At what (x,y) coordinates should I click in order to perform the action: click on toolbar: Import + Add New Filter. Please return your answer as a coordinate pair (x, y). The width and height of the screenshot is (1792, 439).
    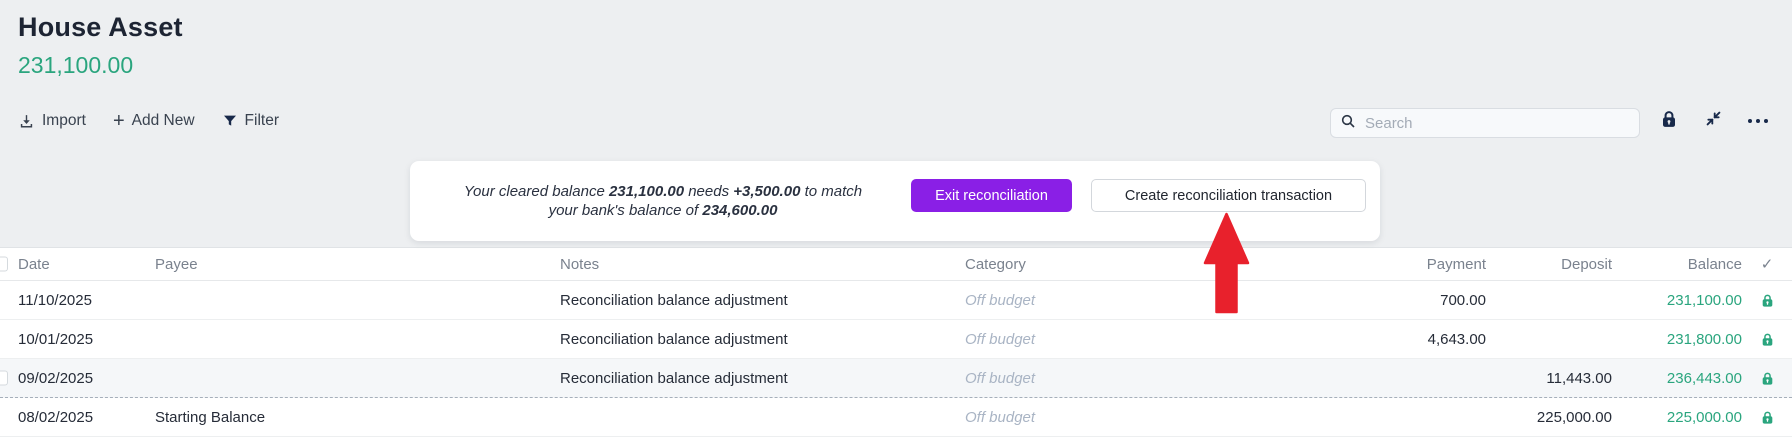
    Looking at the image, I should click on (148, 121).